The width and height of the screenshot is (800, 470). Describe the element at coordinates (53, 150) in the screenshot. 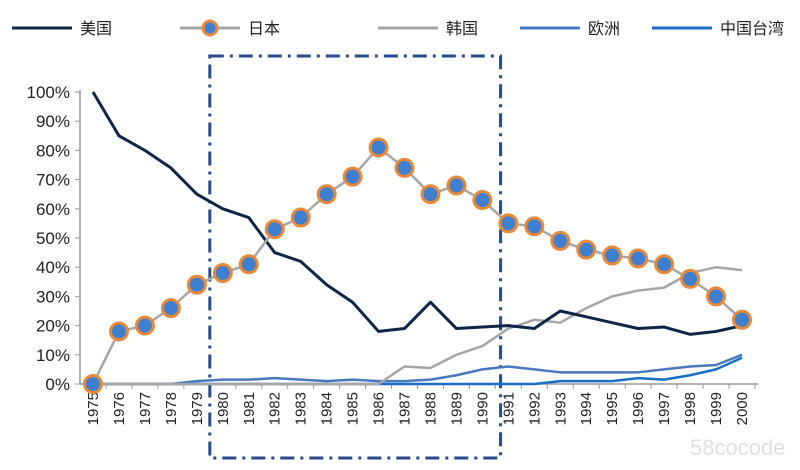

I see `y-tick-label: 80%` at that location.